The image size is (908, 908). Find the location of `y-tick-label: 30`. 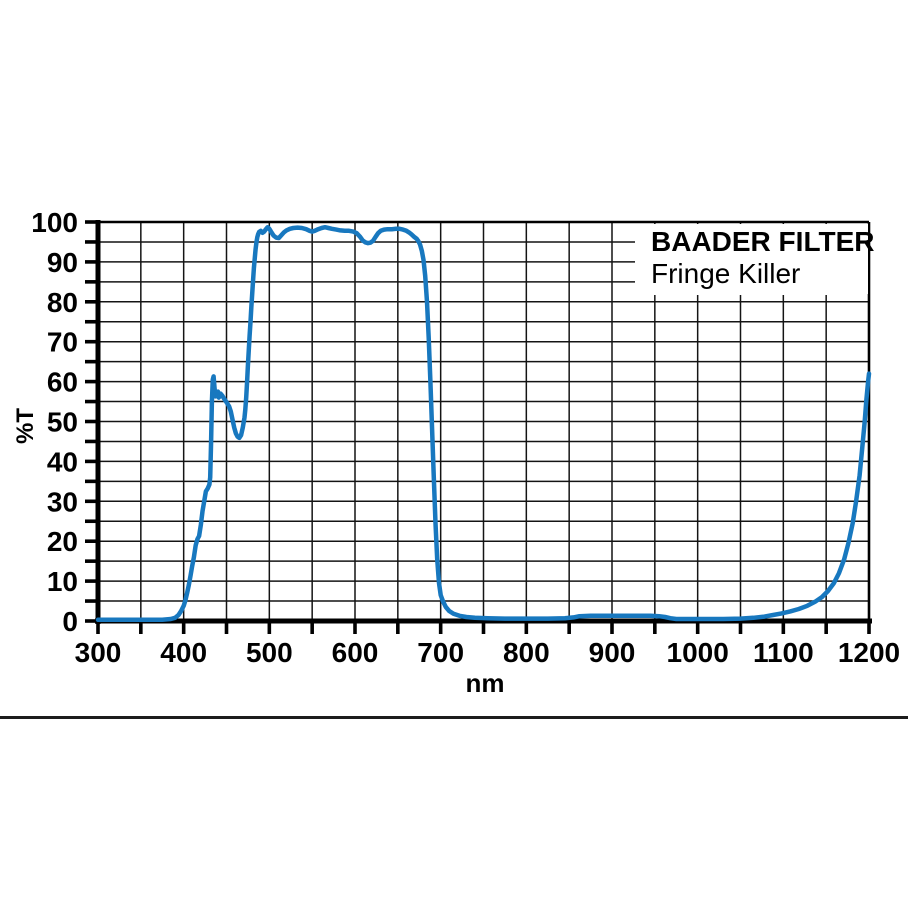

y-tick-label: 30 is located at coordinates (62, 501).